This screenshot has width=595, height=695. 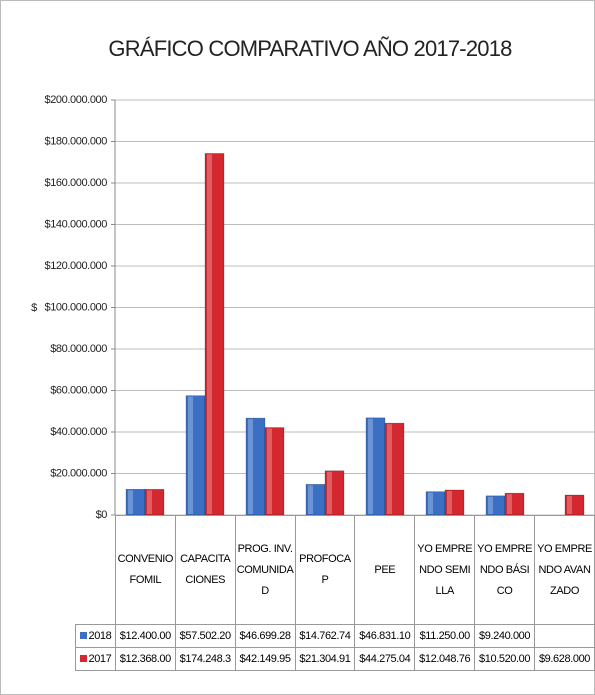 What do you see at coordinates (76, 141) in the screenshot?
I see `y-tick-label: $180.000.000` at bounding box center [76, 141].